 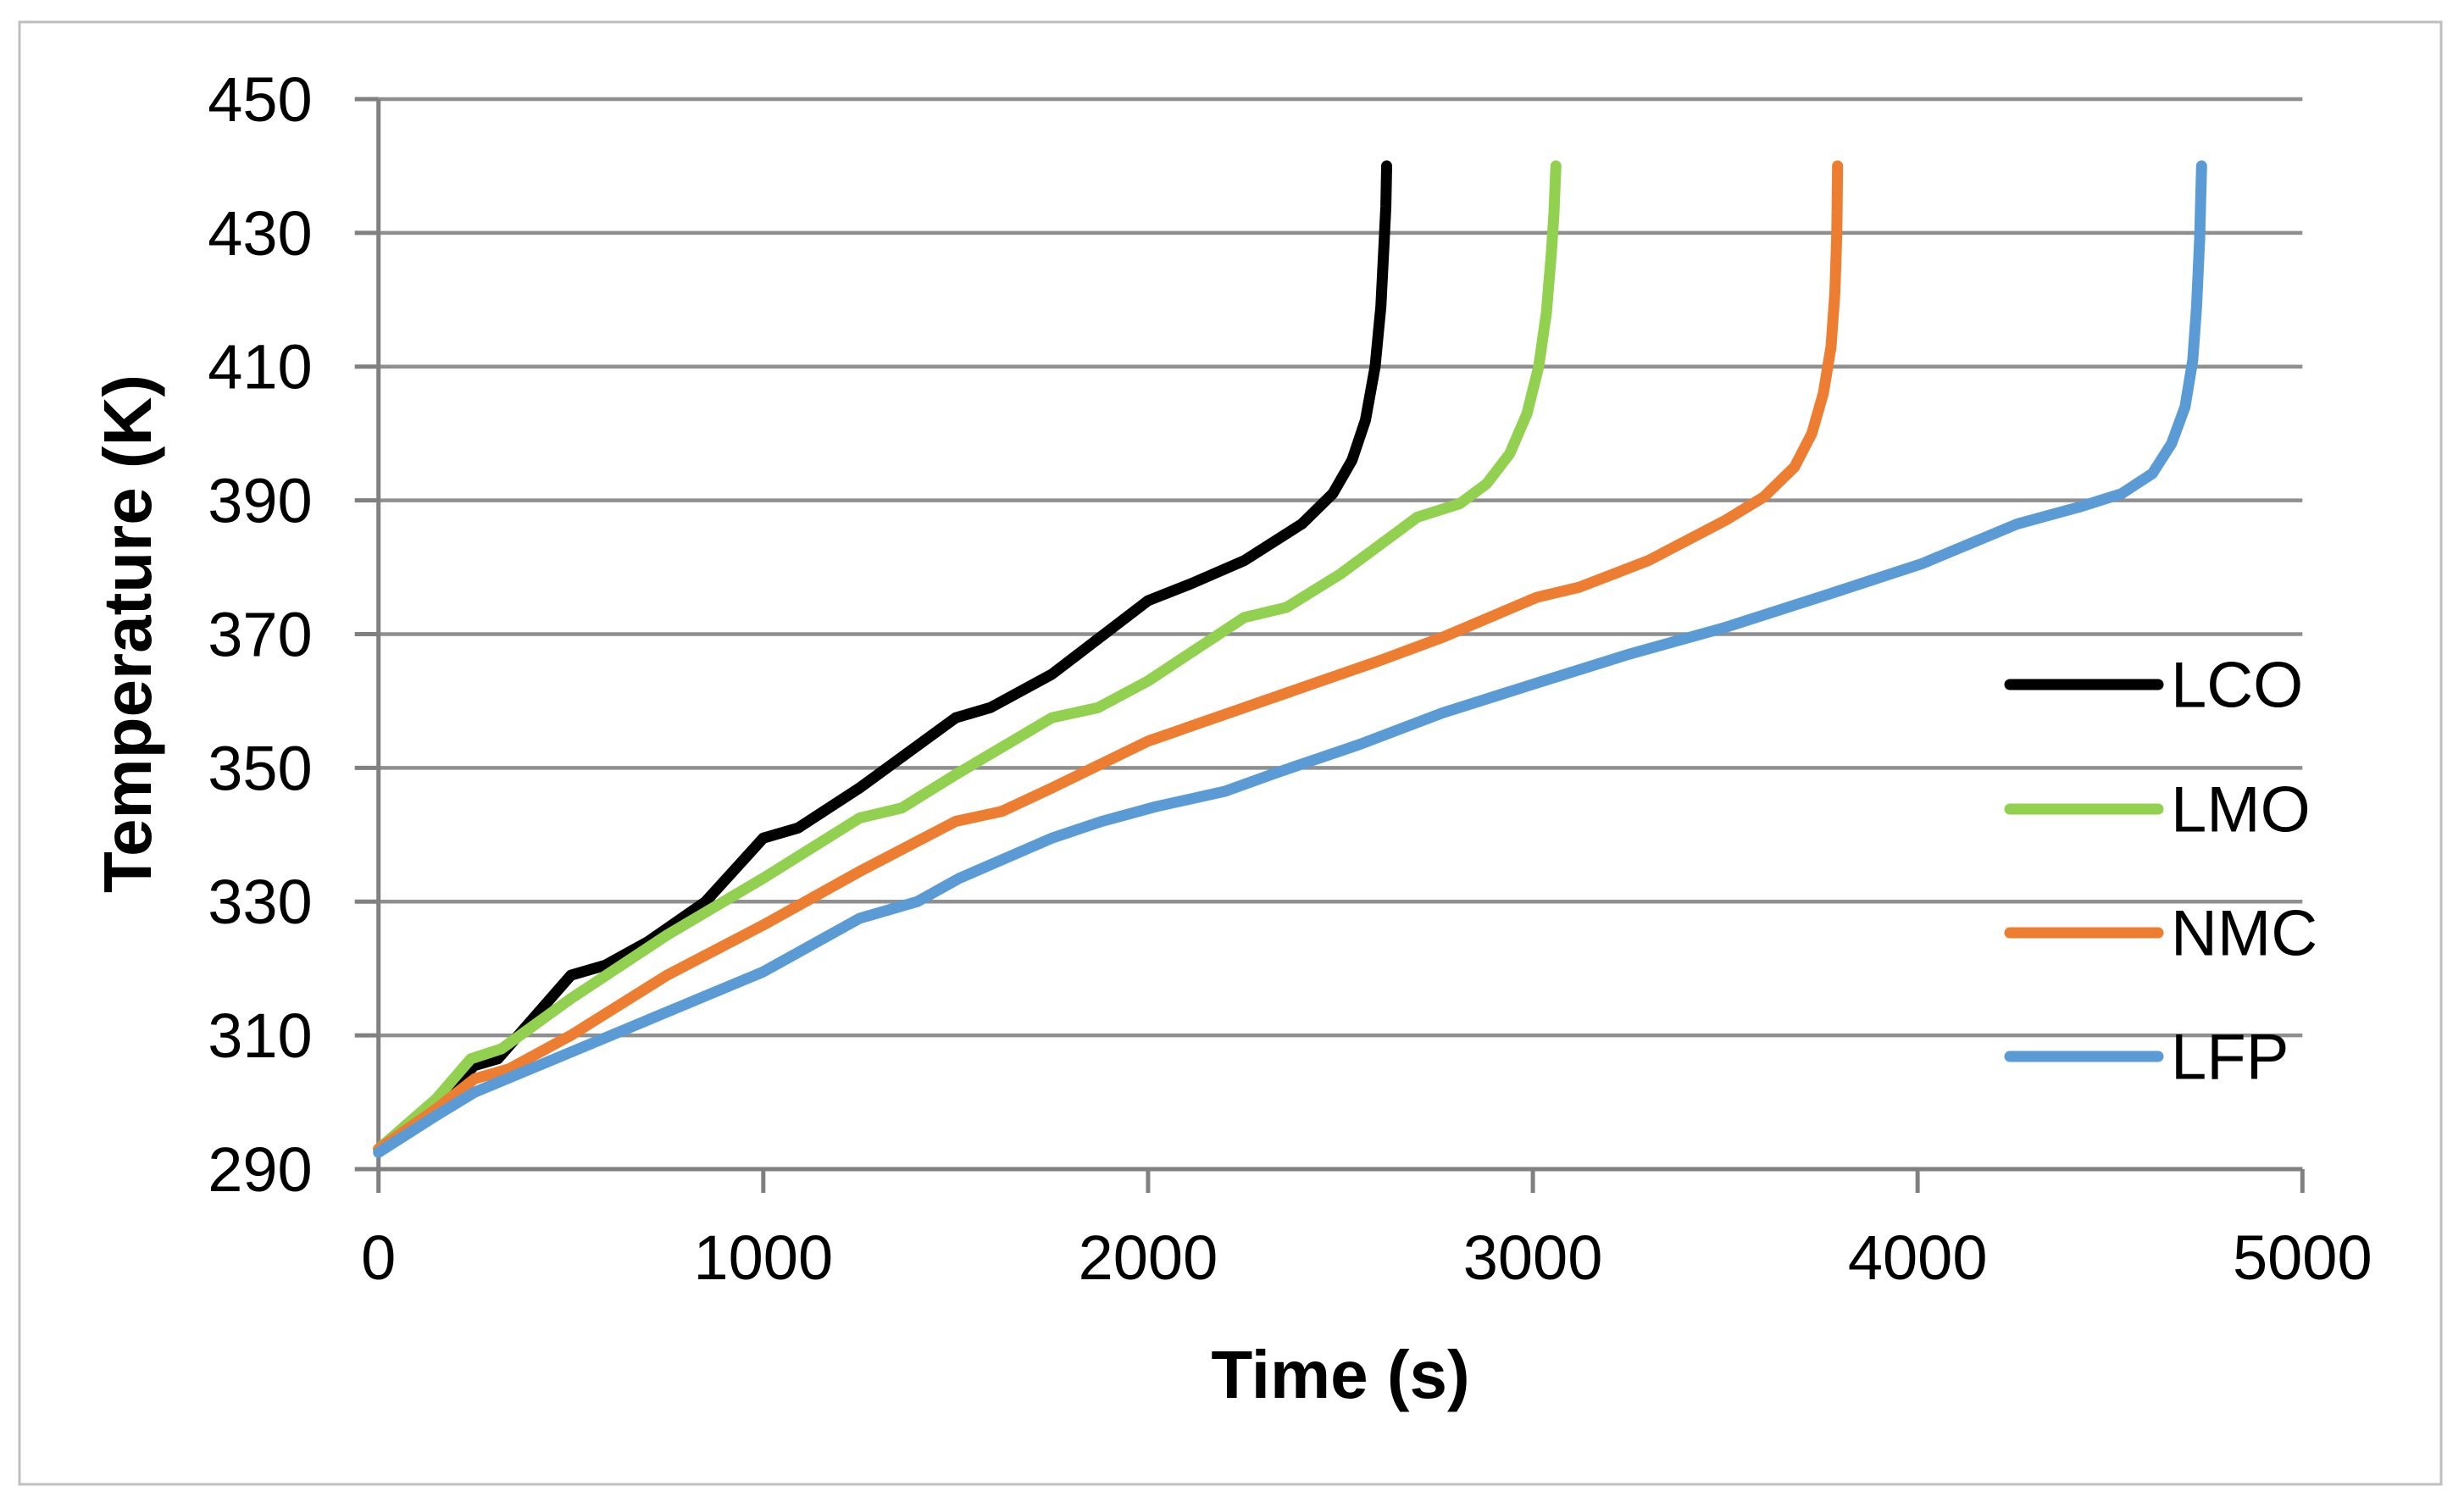 What do you see at coordinates (378, 1257) in the screenshot?
I see `x-tick-label-0: 0` at bounding box center [378, 1257].